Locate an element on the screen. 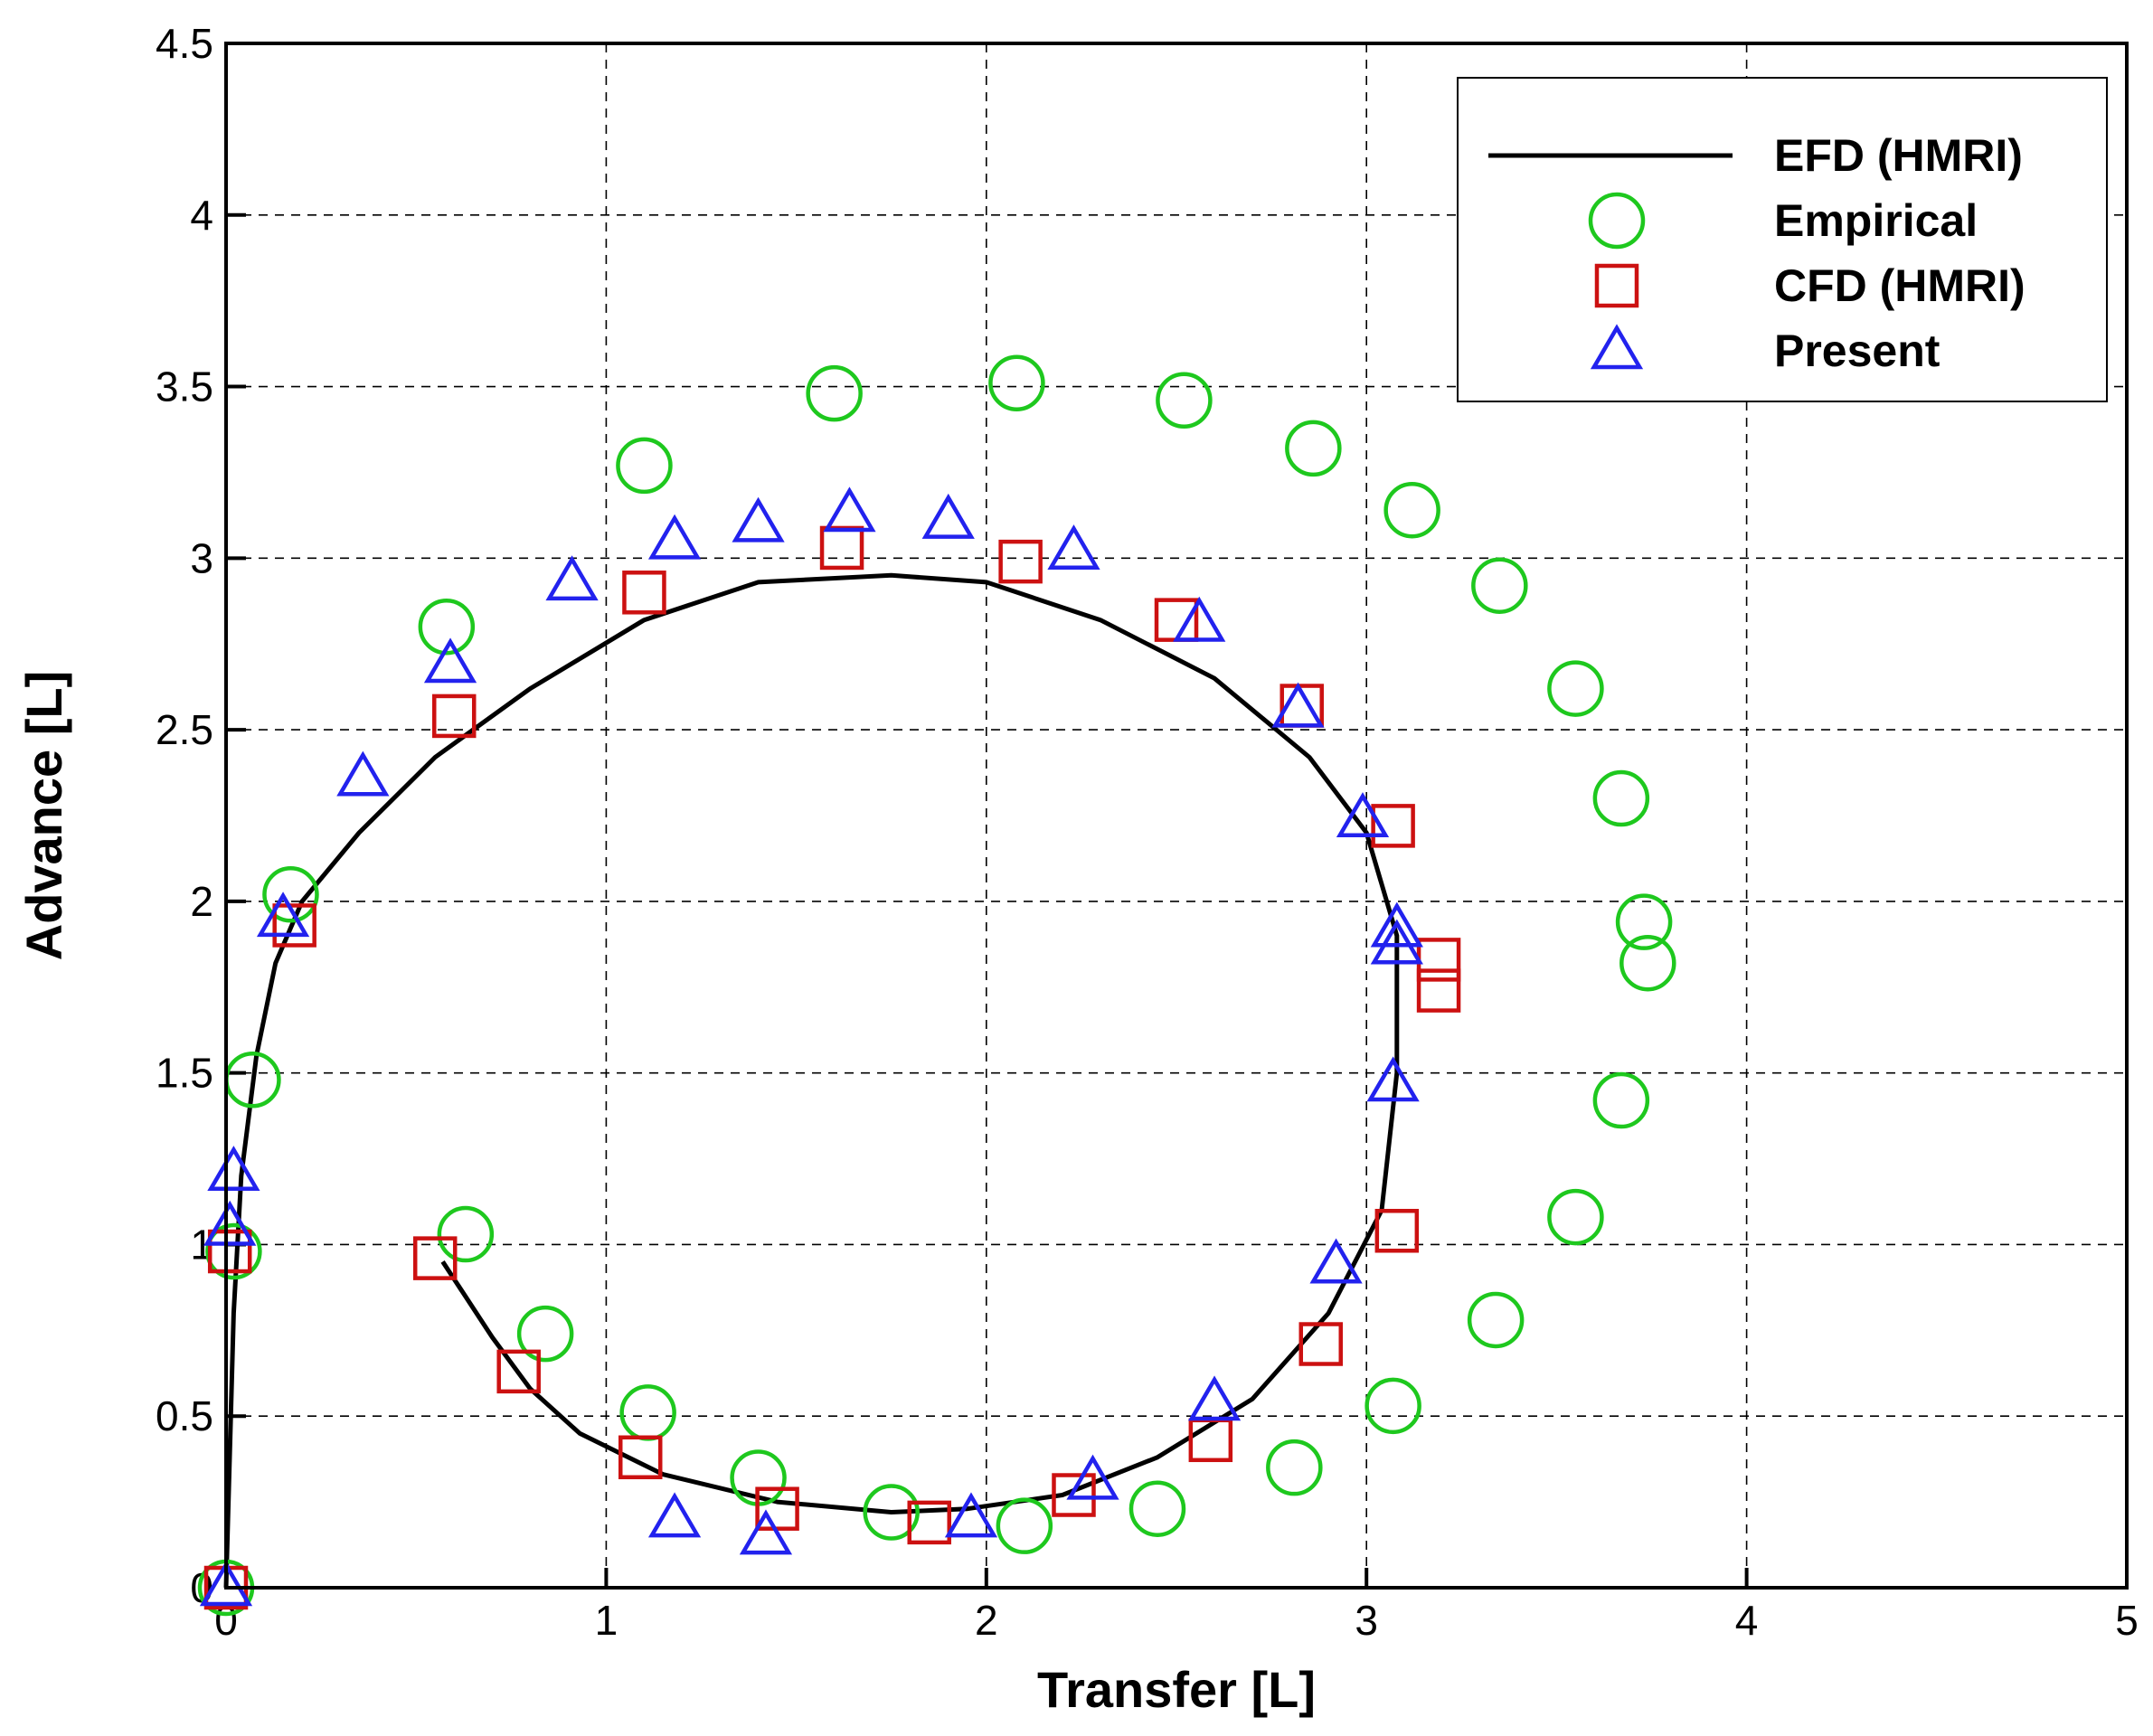 The height and width of the screenshot is (1736, 2153). x-axis-title: Transfer [L] is located at coordinates (1176, 1689).